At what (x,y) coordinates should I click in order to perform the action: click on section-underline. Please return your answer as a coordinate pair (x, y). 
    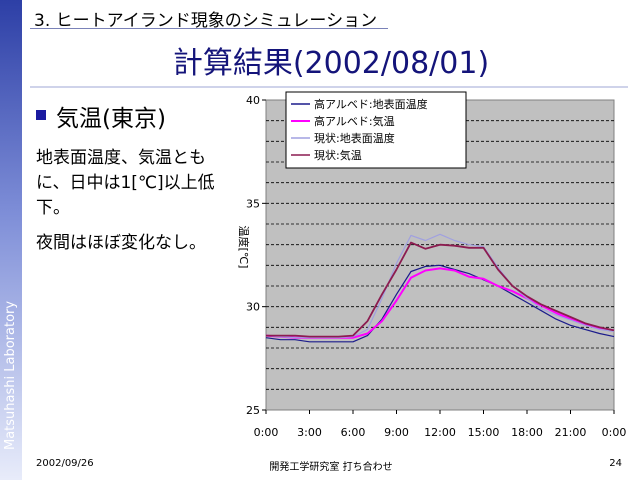
    Looking at the image, I should click on (209, 28).